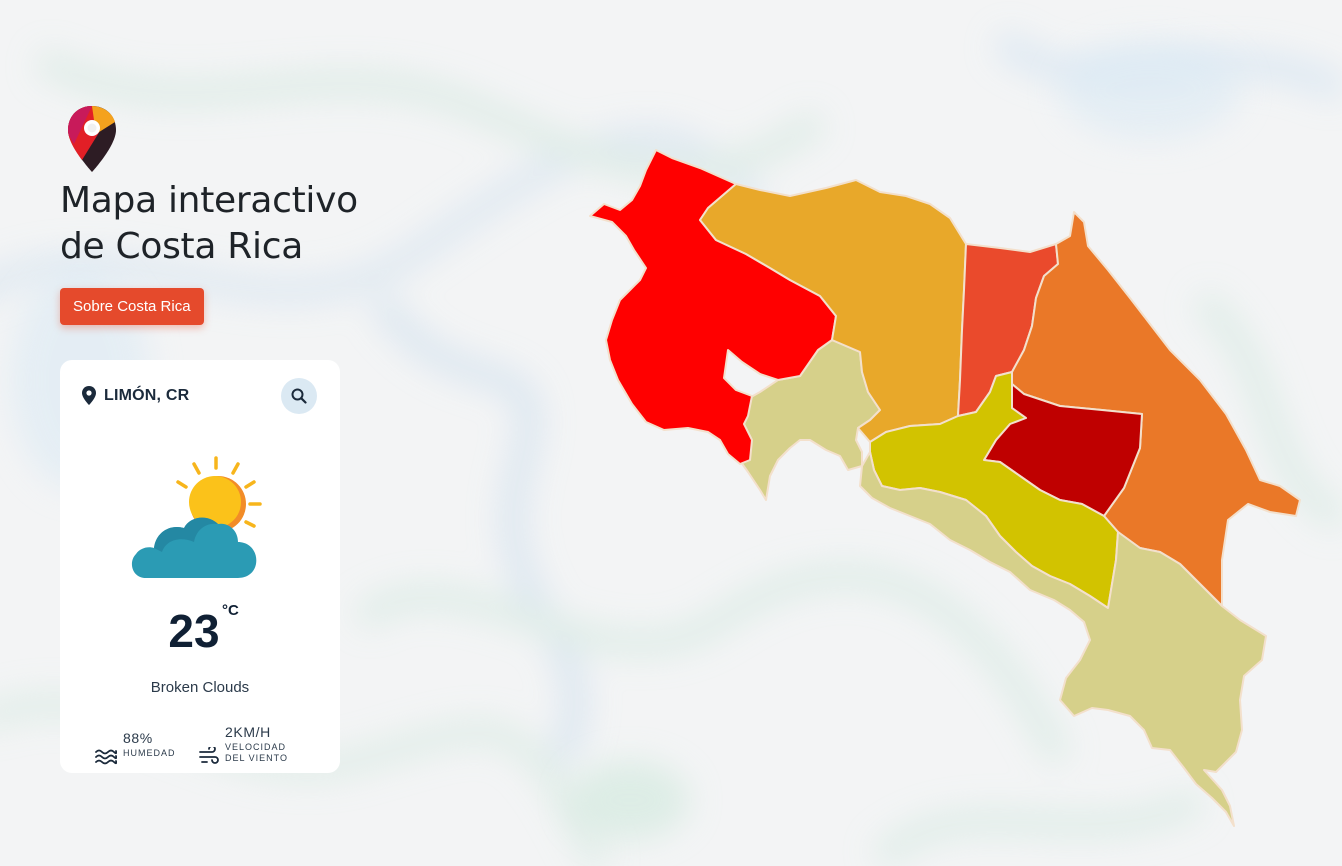 This screenshot has height=866, width=1342. What do you see at coordinates (209, 755) in the screenshot?
I see `wind-icon` at bounding box center [209, 755].